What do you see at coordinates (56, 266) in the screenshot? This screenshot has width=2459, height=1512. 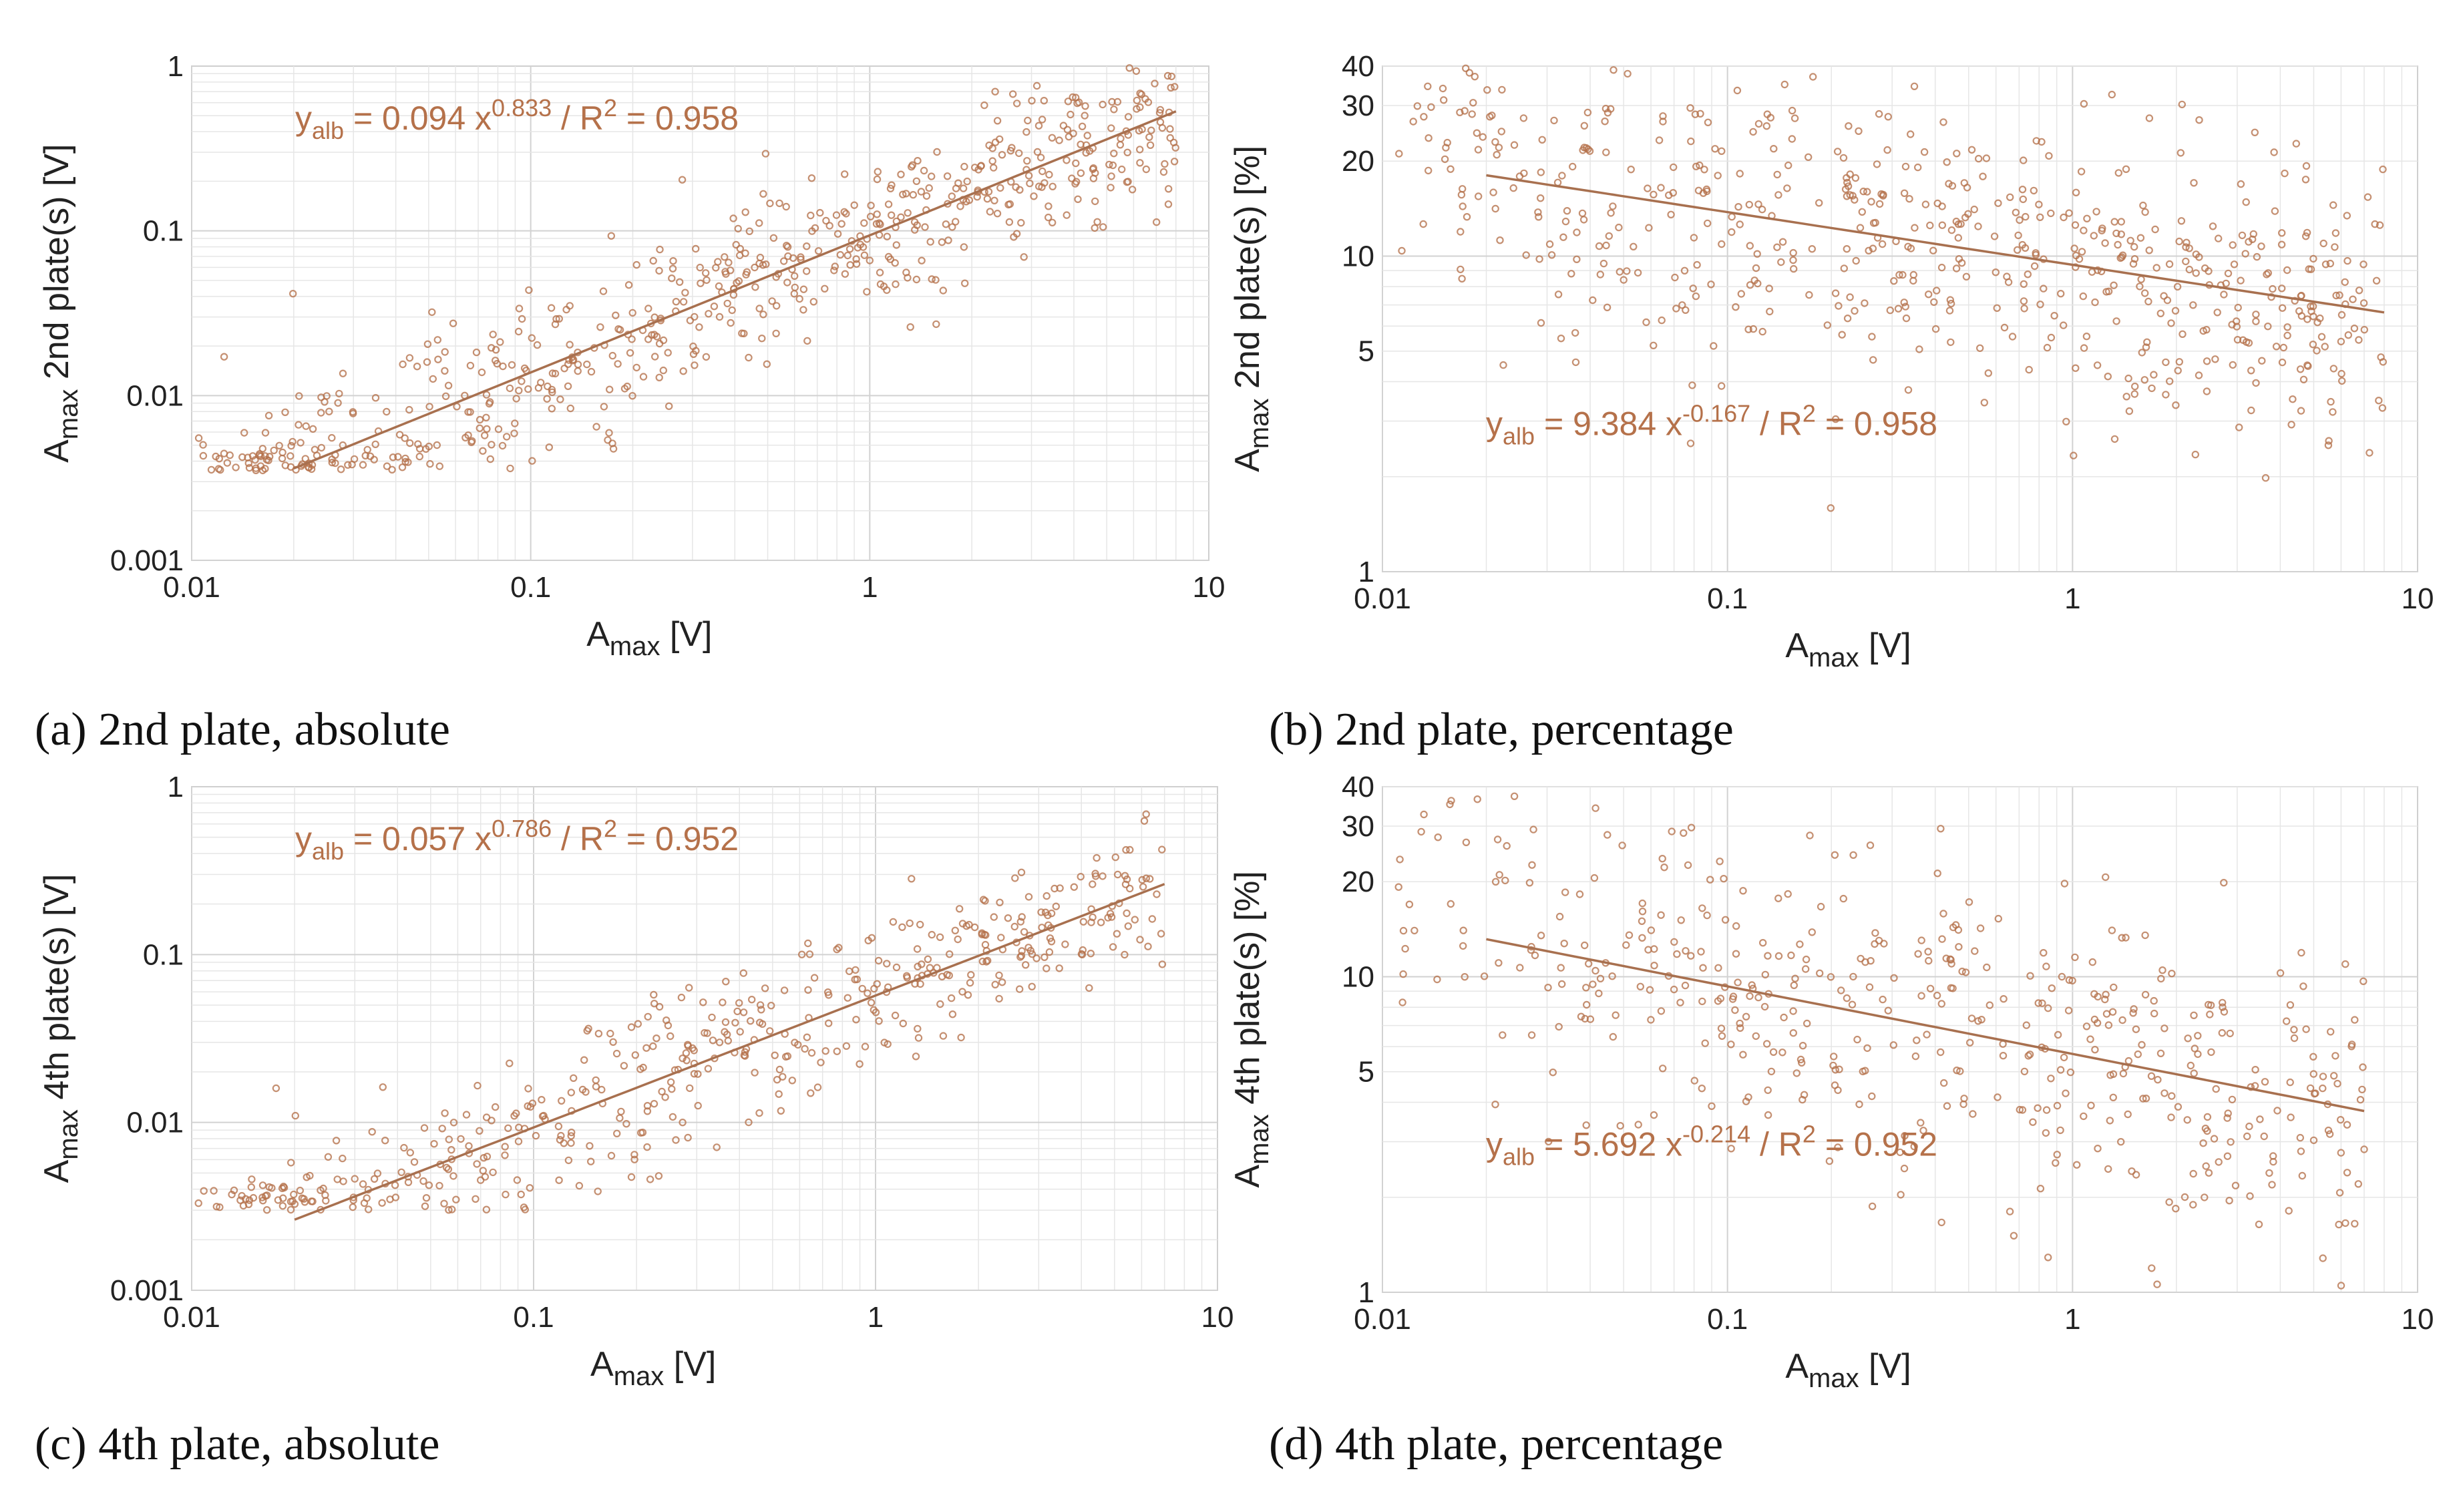 I see `y-axis-label-rest: 2nd plate(s) [V]` at bounding box center [56, 266].